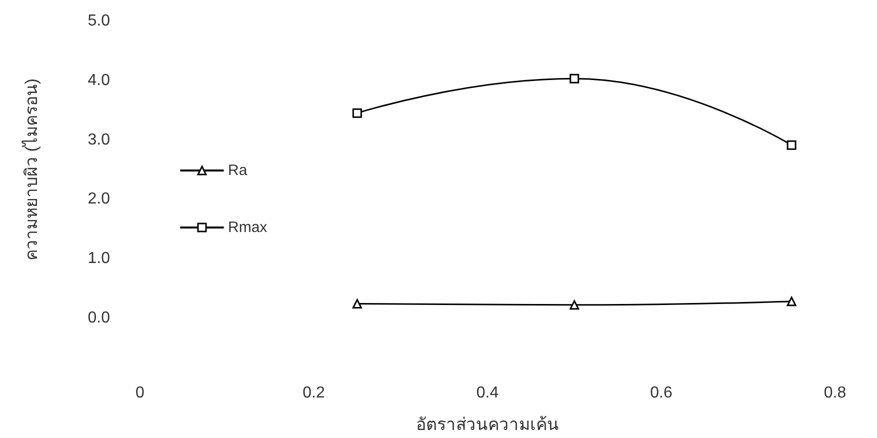 The height and width of the screenshot is (438, 877). Describe the element at coordinates (31, 169) in the screenshot. I see `y-axis-title: ความหยาบผิว (ไมครอน)` at that location.